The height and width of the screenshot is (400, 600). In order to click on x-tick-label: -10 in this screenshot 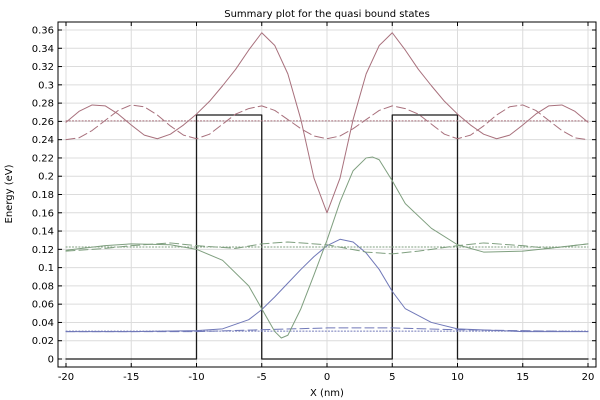, I will do `click(196, 377)`.